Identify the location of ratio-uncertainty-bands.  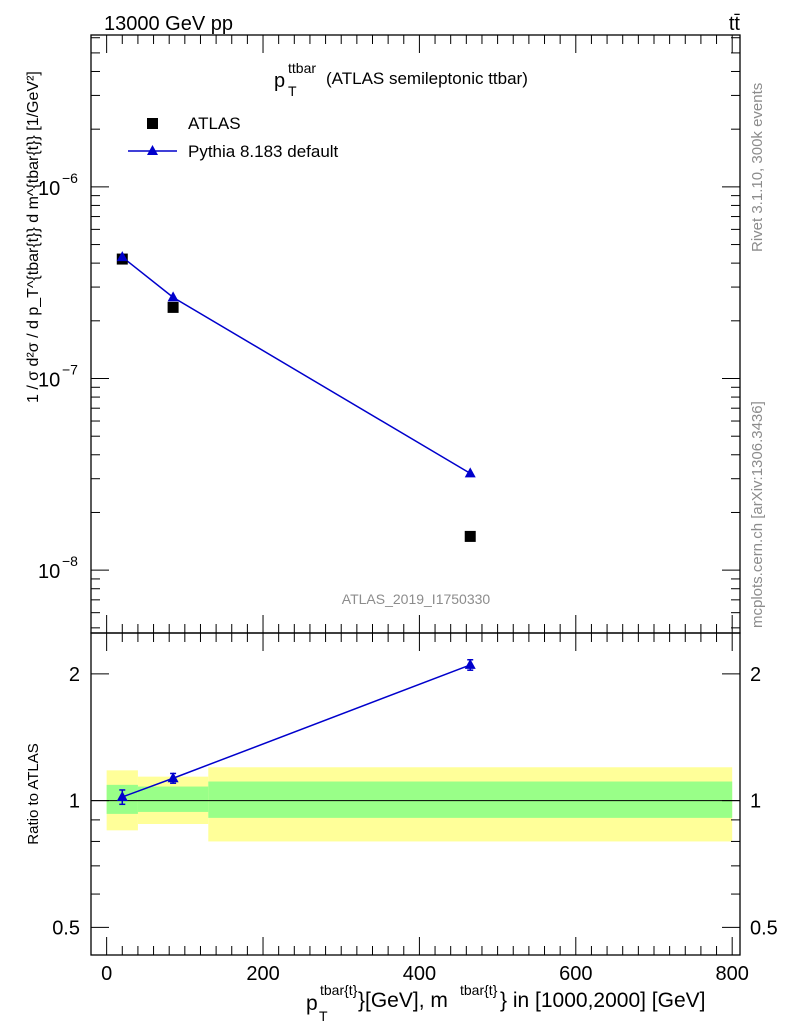
(419, 804).